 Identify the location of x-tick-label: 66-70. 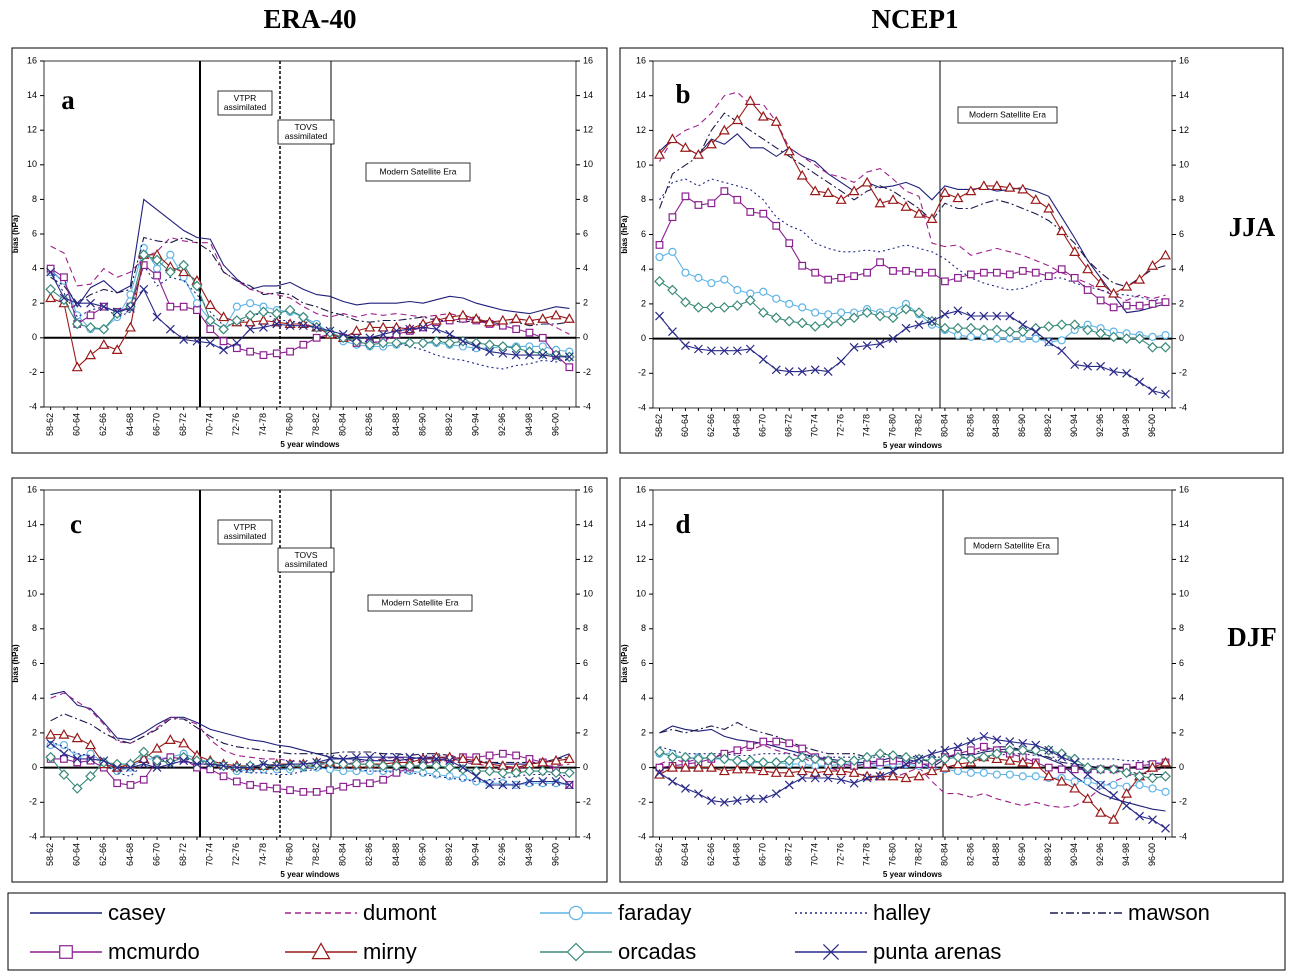
(763, 854).